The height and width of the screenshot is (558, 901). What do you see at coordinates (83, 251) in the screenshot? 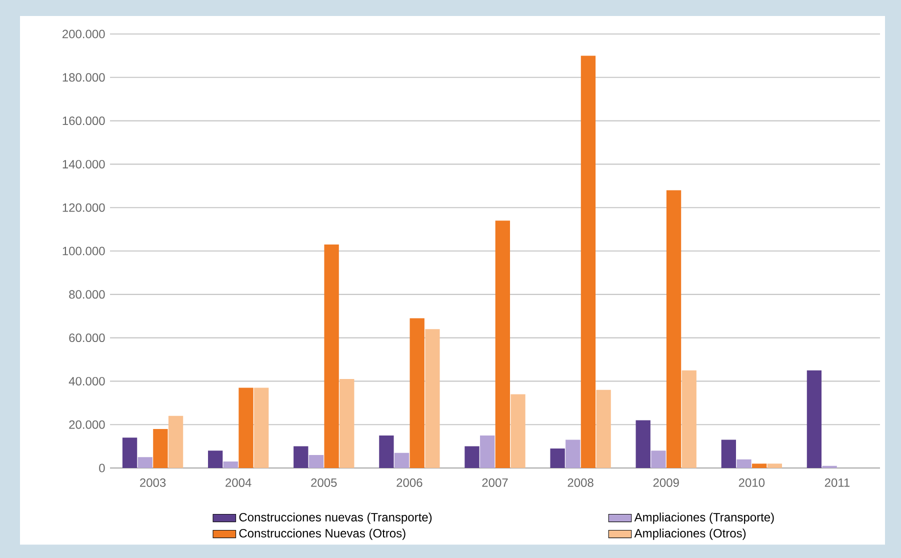
I see `y-tick-label: 100.000` at bounding box center [83, 251].